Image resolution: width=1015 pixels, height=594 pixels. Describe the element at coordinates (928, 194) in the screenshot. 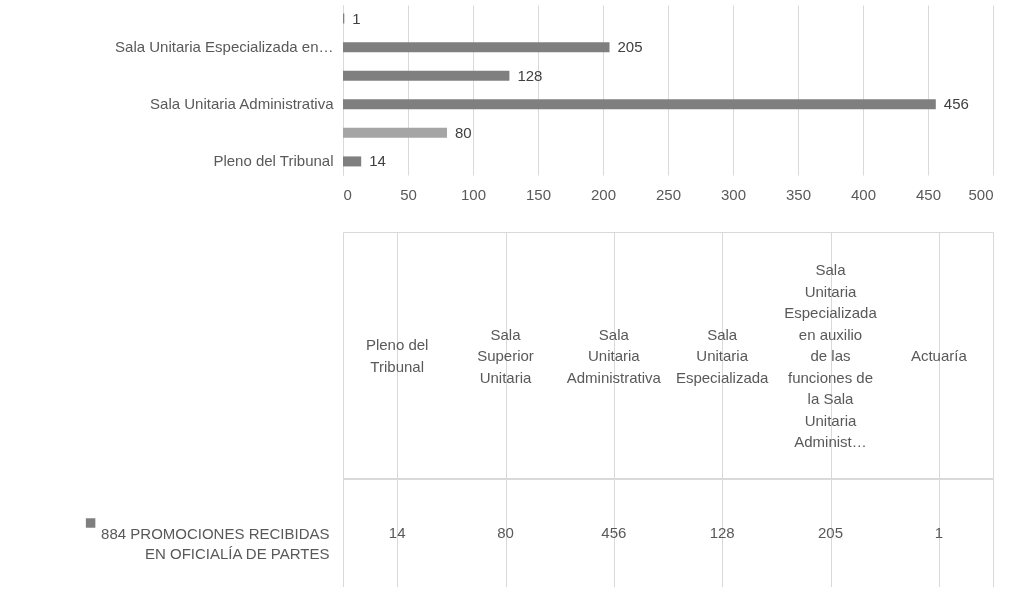

I see `x-tick-label: 450` at that location.